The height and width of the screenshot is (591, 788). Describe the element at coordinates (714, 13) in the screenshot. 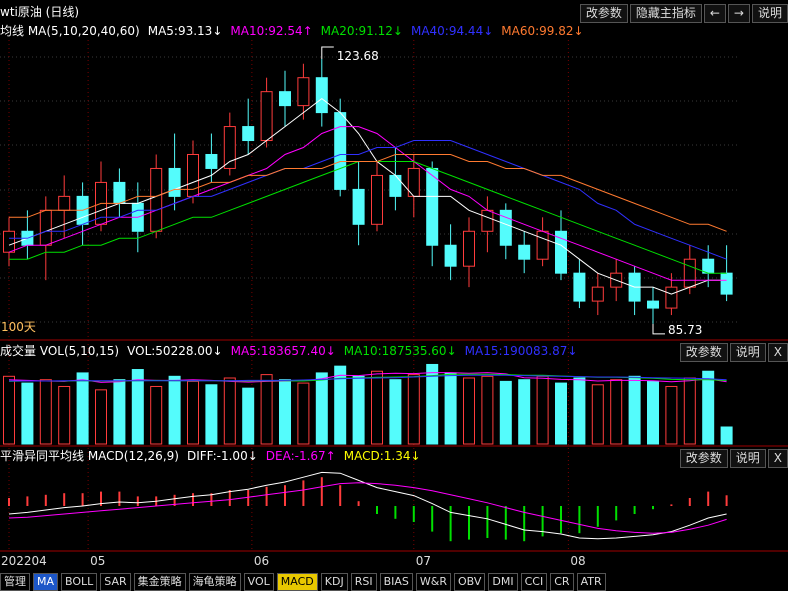

I see `button: ←` at that location.